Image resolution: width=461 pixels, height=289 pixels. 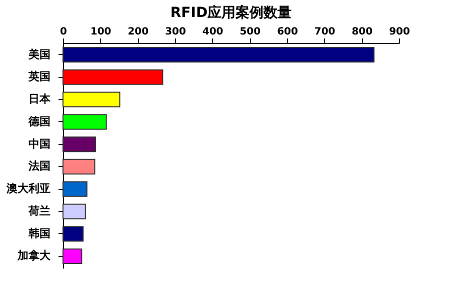 What do you see at coordinates (39, 166) in the screenshot?
I see `y-tick-label: 法国` at bounding box center [39, 166].